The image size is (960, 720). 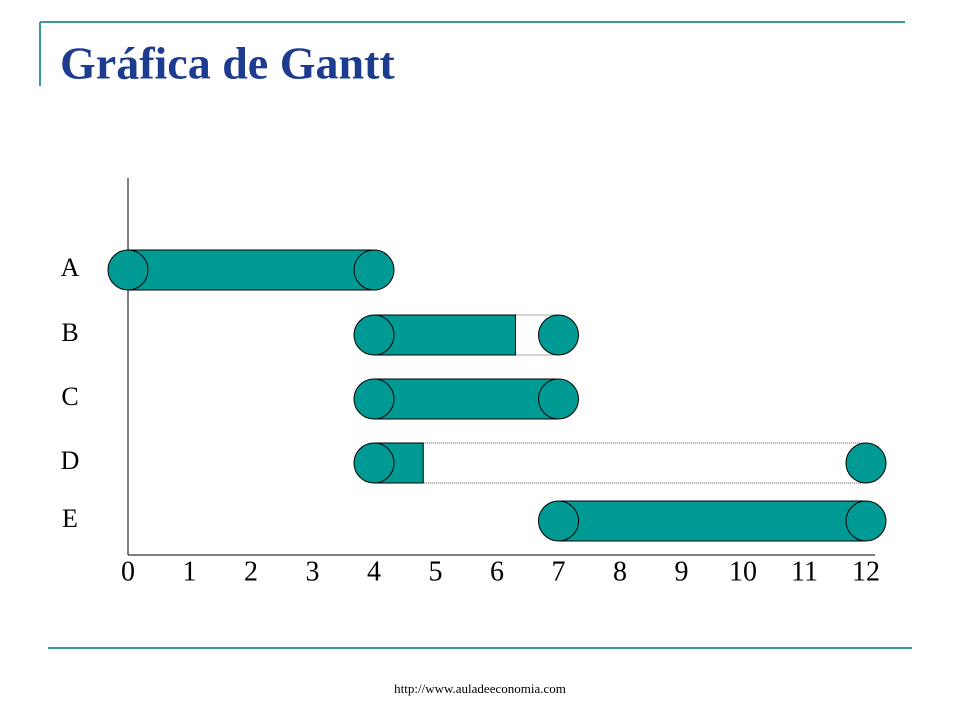 What do you see at coordinates (374, 571) in the screenshot?
I see `x-tick-label: 4` at bounding box center [374, 571].